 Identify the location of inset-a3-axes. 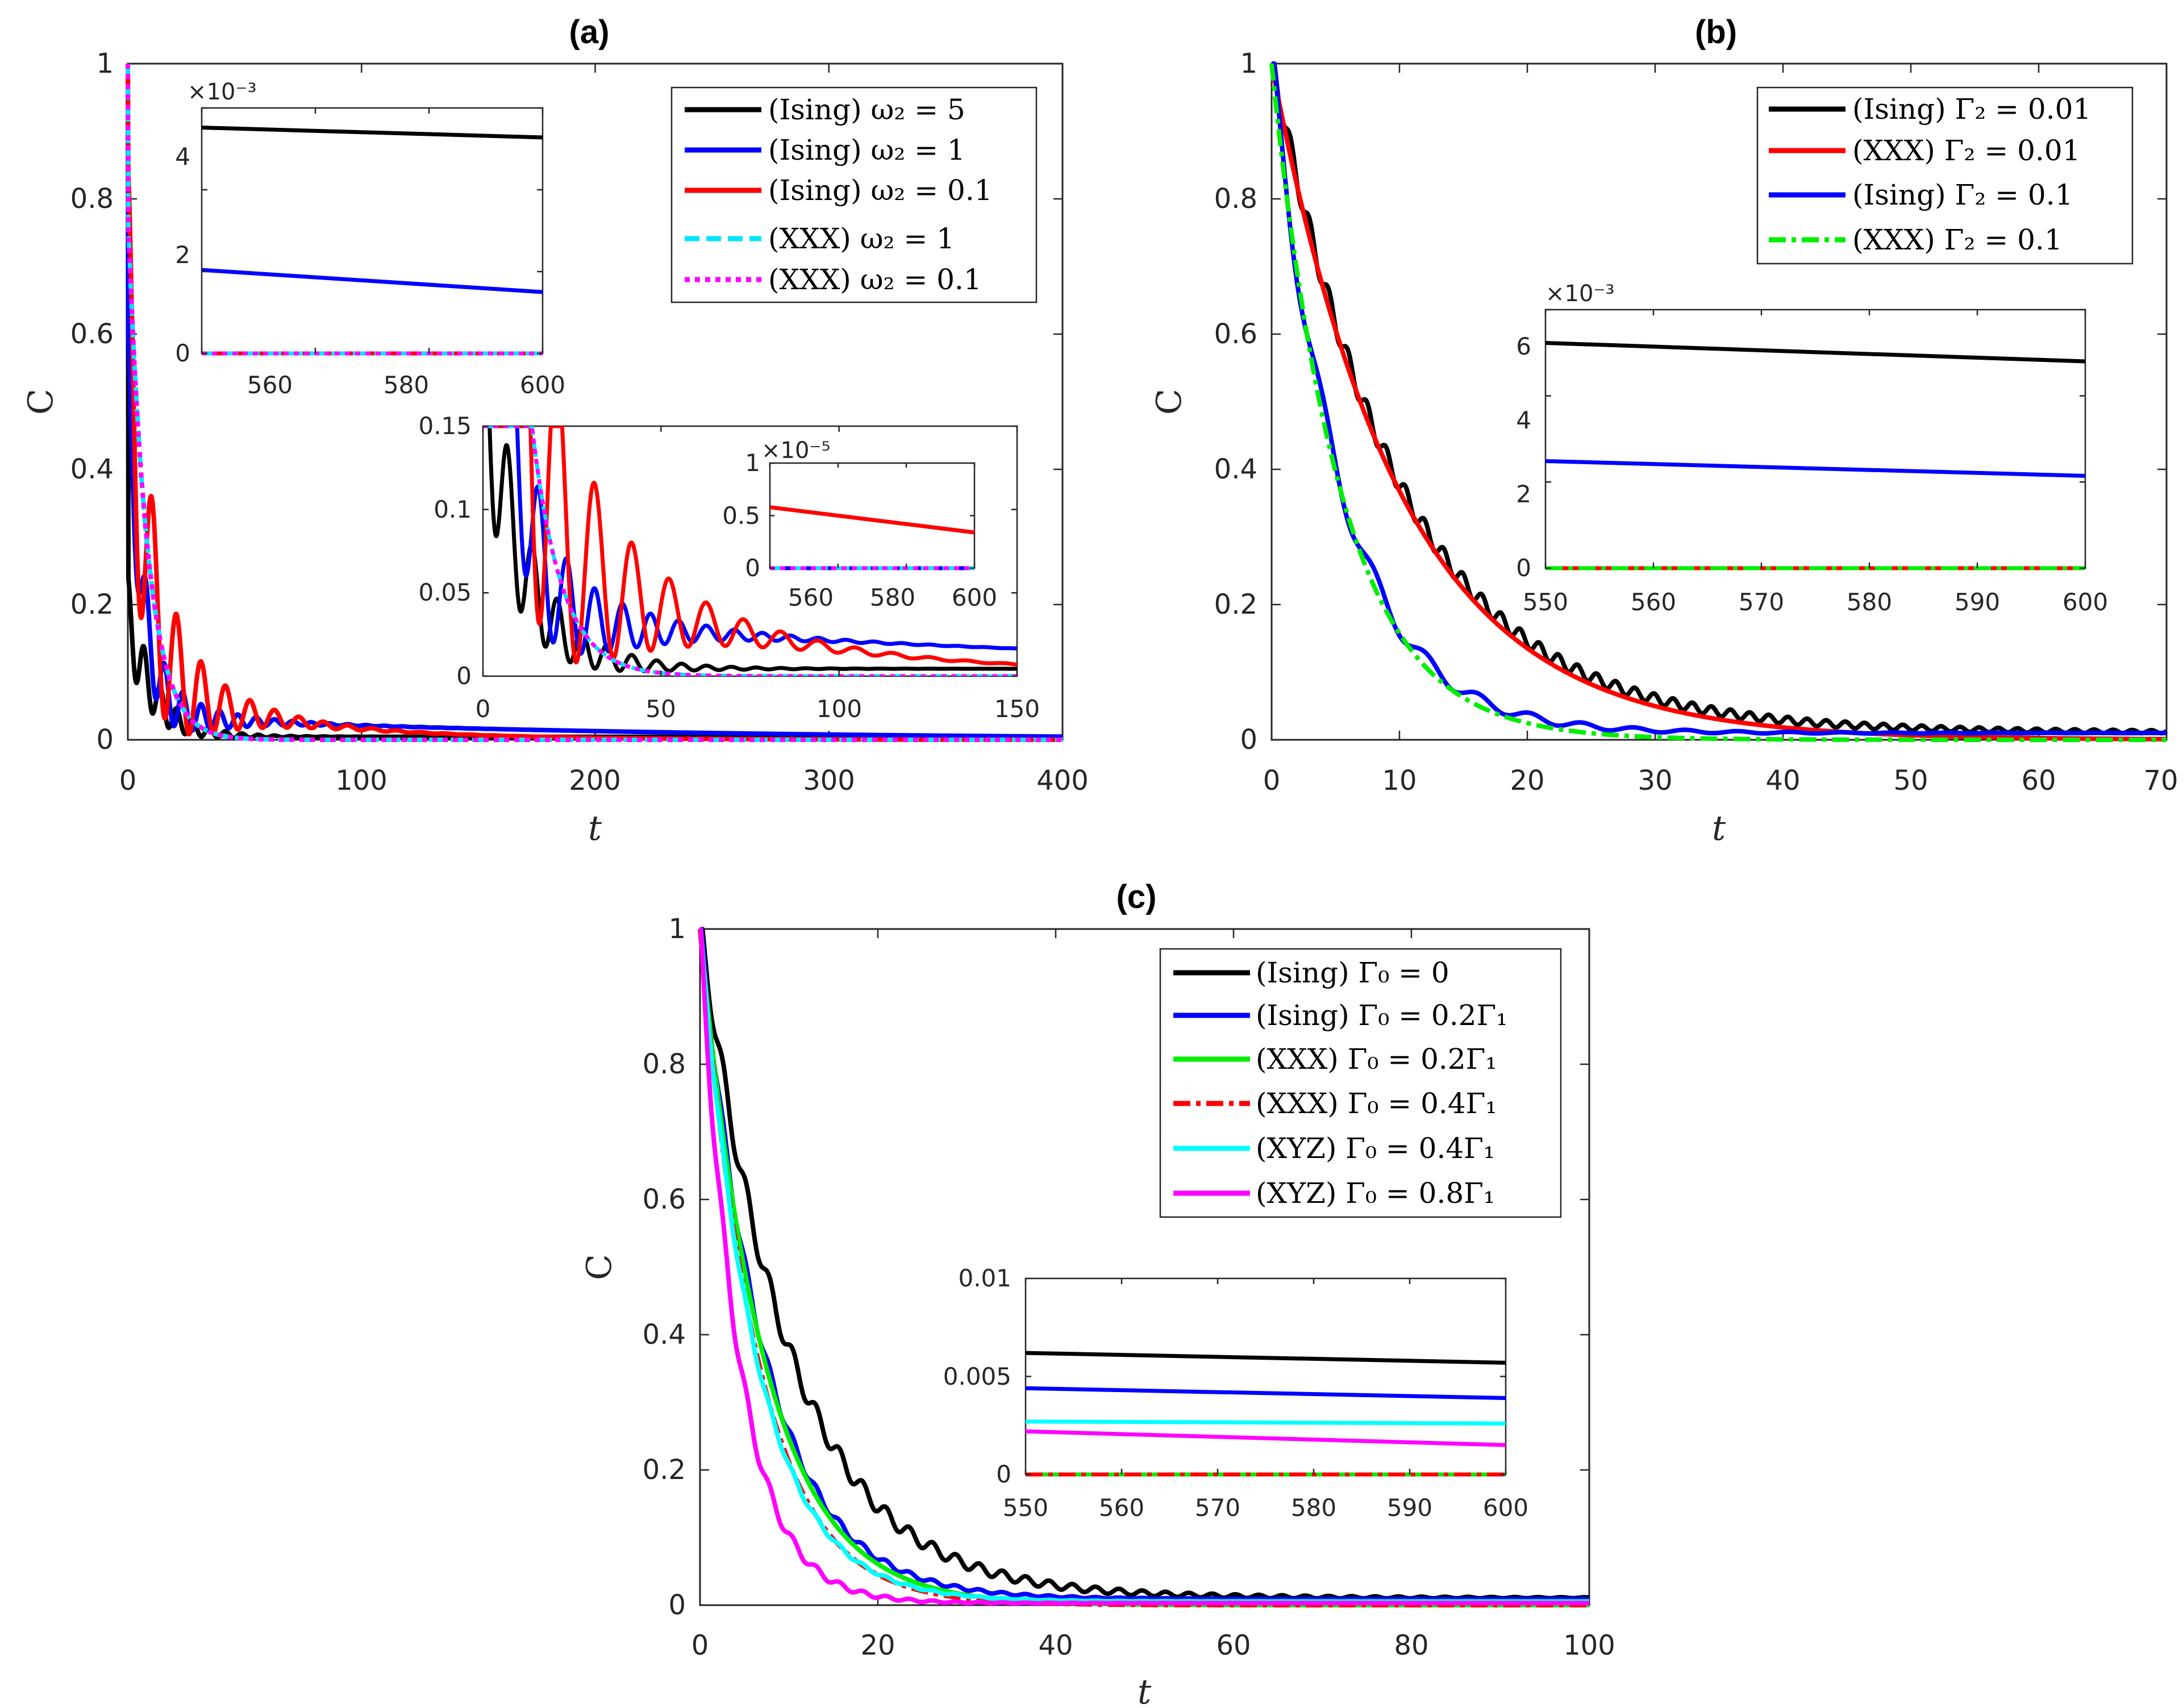
(873, 516).